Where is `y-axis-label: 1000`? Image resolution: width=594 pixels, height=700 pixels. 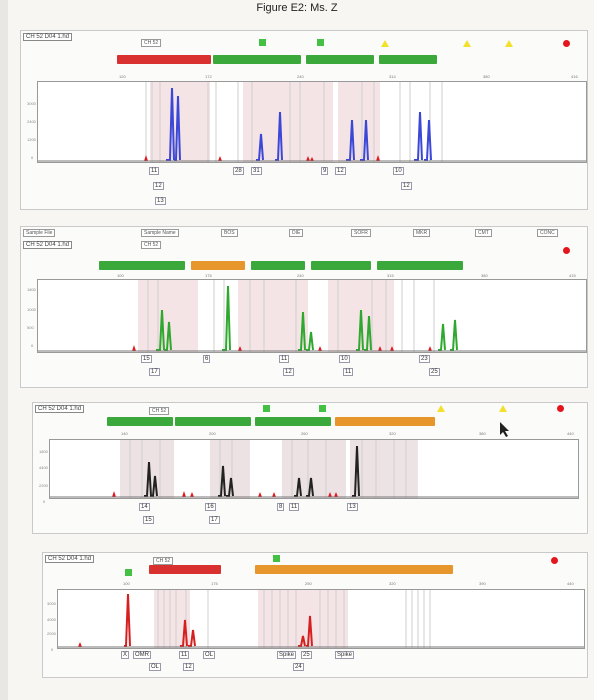
y-axis-label: 1000 is located at coordinates (31, 309).